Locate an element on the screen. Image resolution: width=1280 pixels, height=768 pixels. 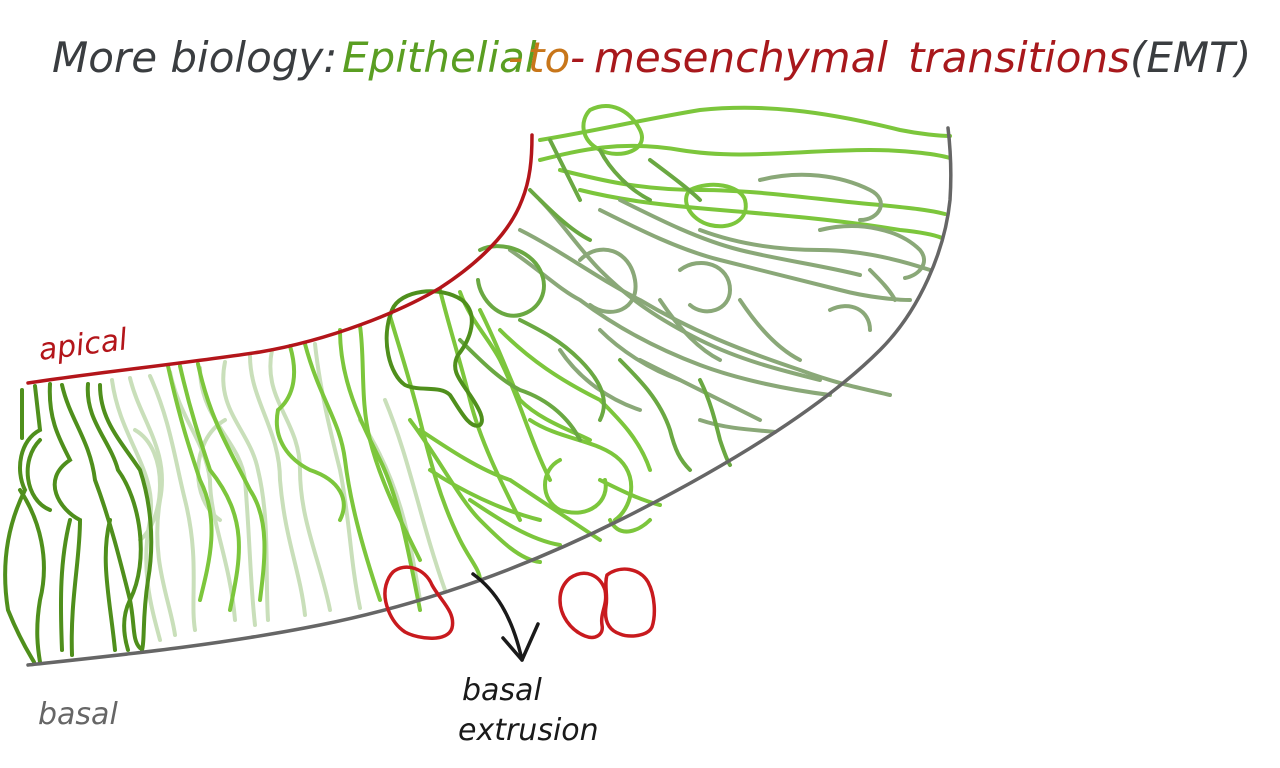
extrusion-arrow is located at coordinates (505, 617).